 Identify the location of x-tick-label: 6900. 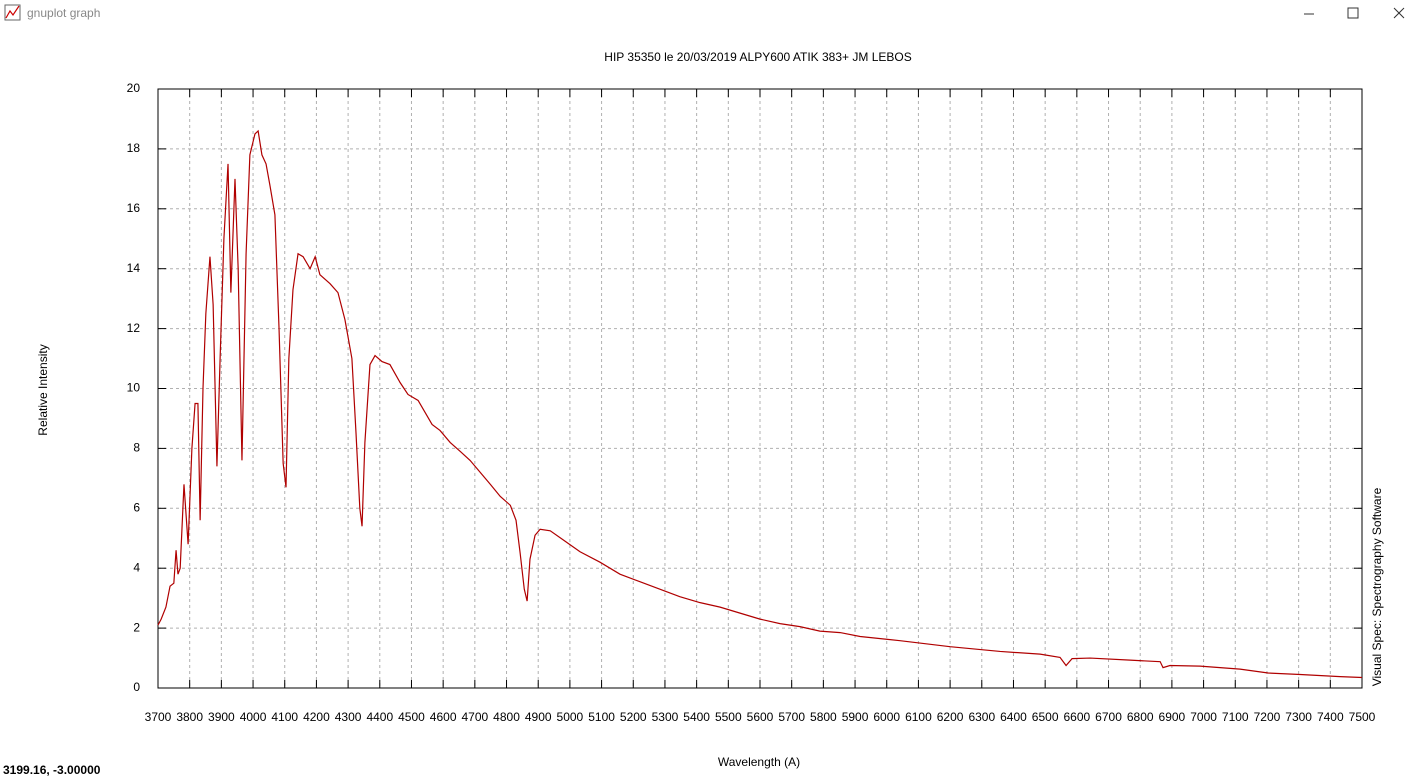
(1172, 717).